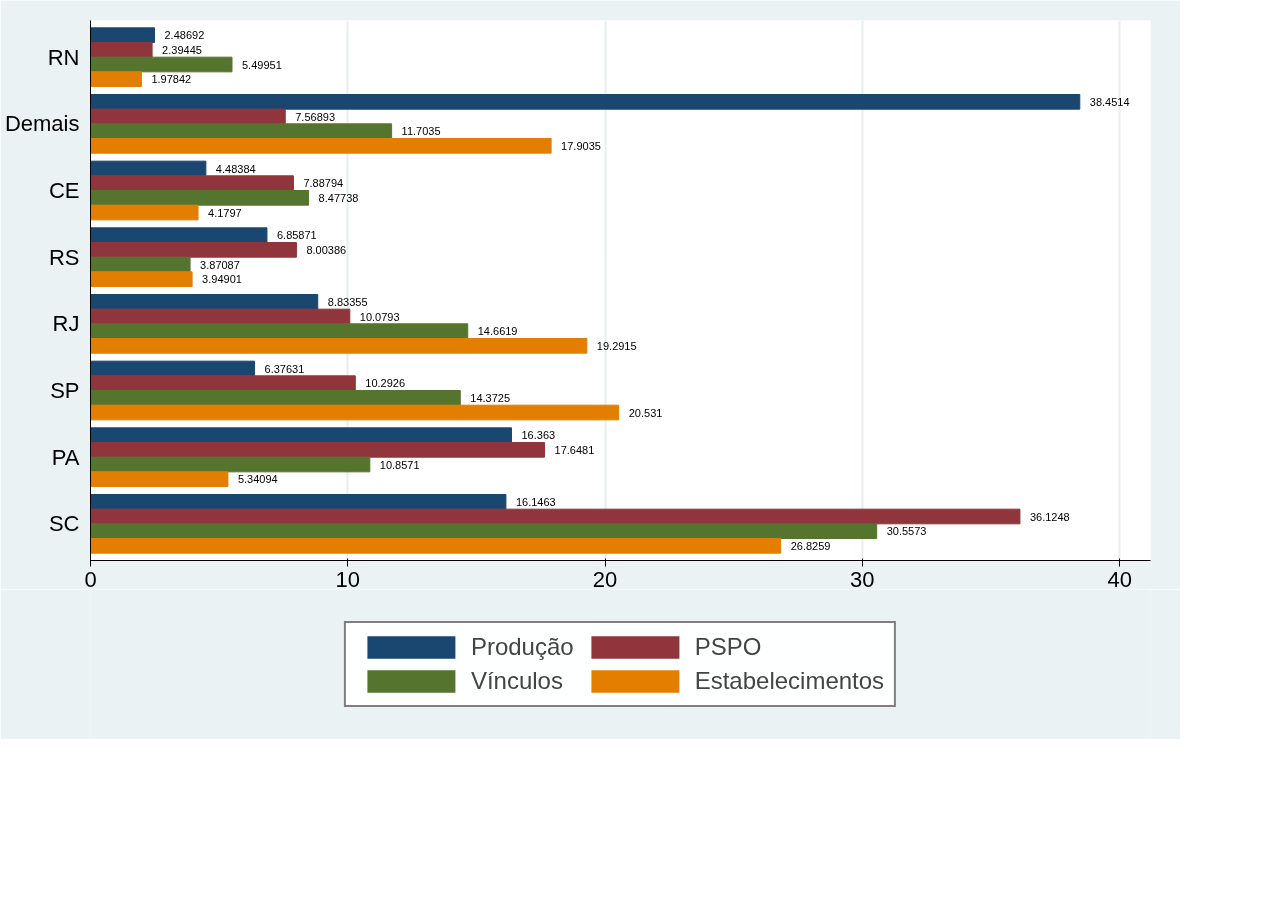 This screenshot has height=911, width=1282. I want to click on data-label: 5.49951, so click(261, 64).